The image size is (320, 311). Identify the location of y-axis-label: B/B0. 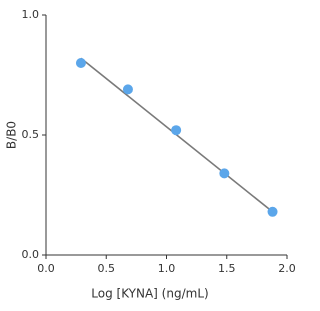
(12, 135).